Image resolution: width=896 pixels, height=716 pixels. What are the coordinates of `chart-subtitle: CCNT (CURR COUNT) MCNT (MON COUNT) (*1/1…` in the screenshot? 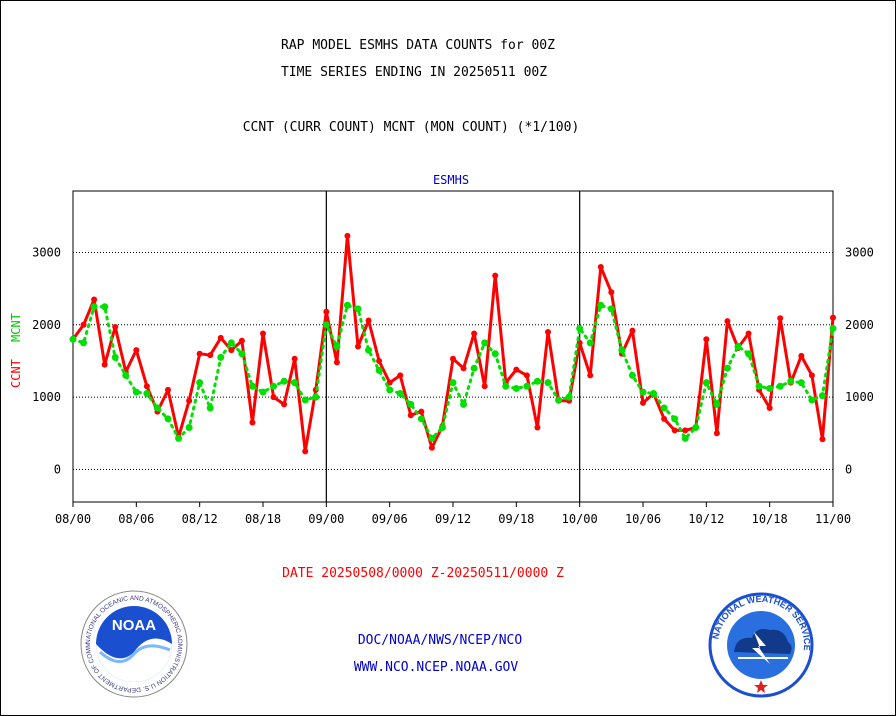 It's located at (411, 127).